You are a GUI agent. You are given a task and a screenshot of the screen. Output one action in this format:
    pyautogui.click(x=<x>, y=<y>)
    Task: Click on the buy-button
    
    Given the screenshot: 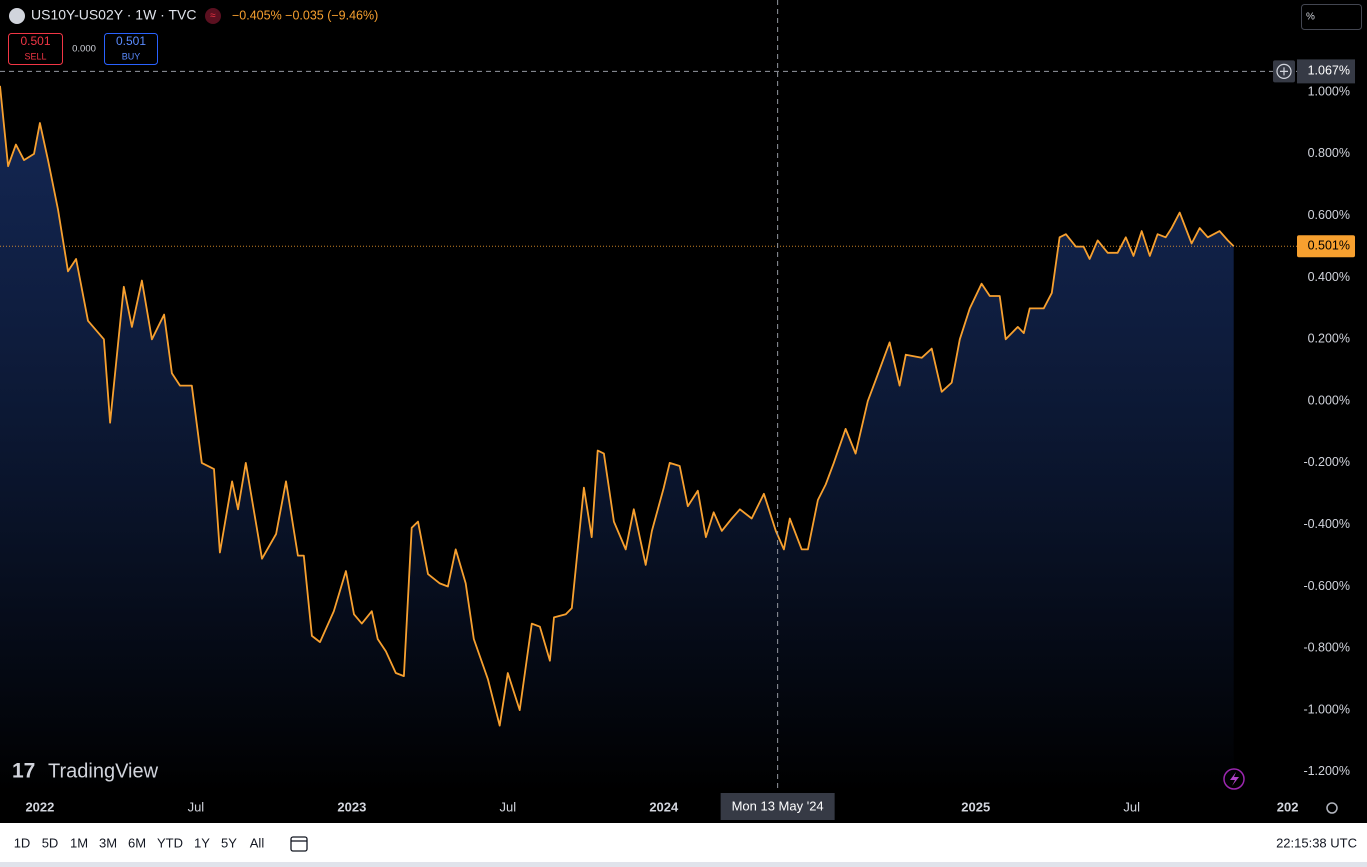 What is the action you would take?
    pyautogui.click(x=131, y=49)
    